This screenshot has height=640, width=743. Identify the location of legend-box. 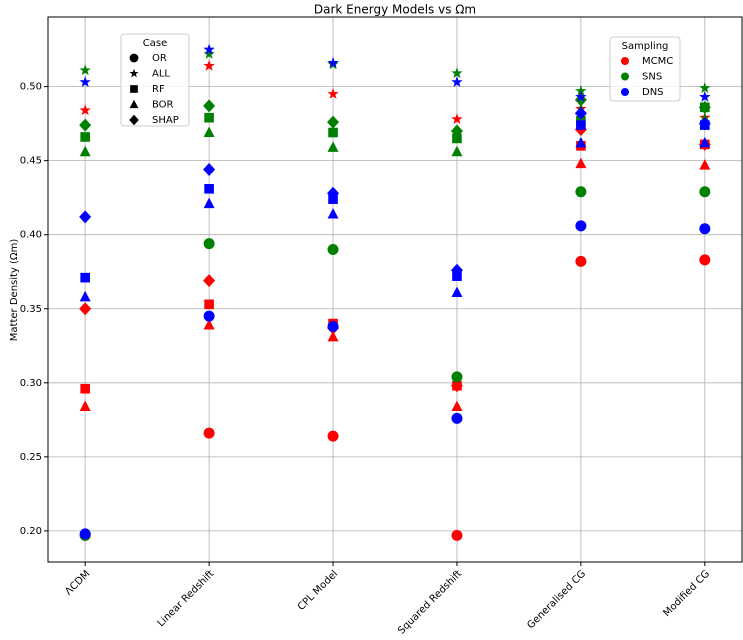
(645, 69).